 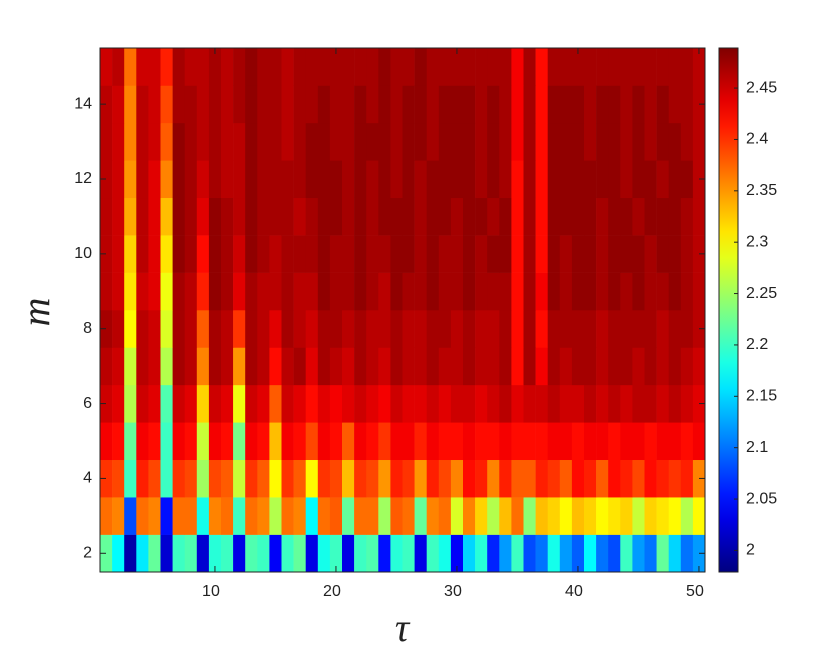 What do you see at coordinates (83, 253) in the screenshot?
I see `y-tick-label: 10` at bounding box center [83, 253].